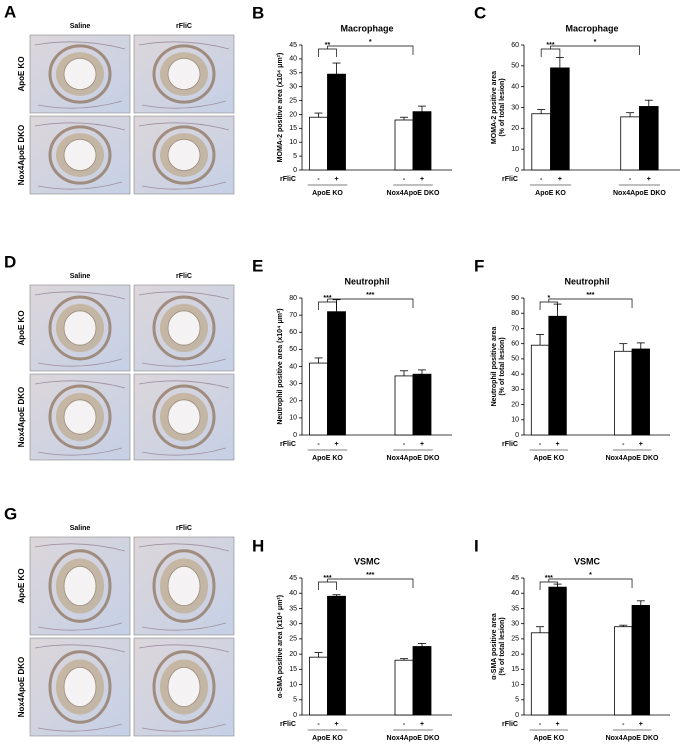 The height and width of the screenshot is (744, 685). I want to click on y-tick-label: 5, so click(295, 700).